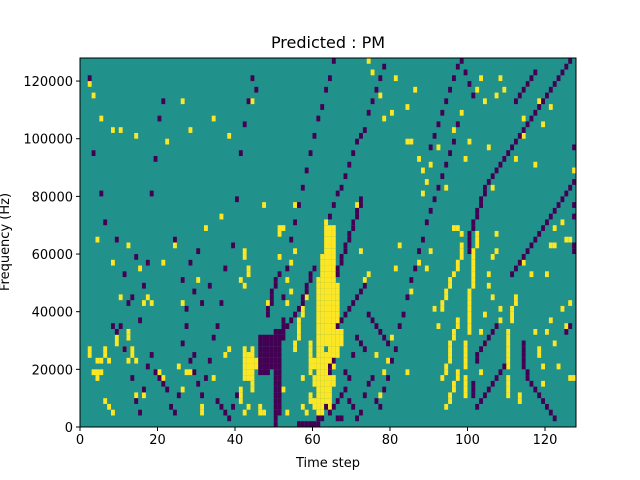 The height and width of the screenshot is (480, 640). What do you see at coordinates (390, 440) in the screenshot?
I see `x-tick-label: 80` at bounding box center [390, 440].